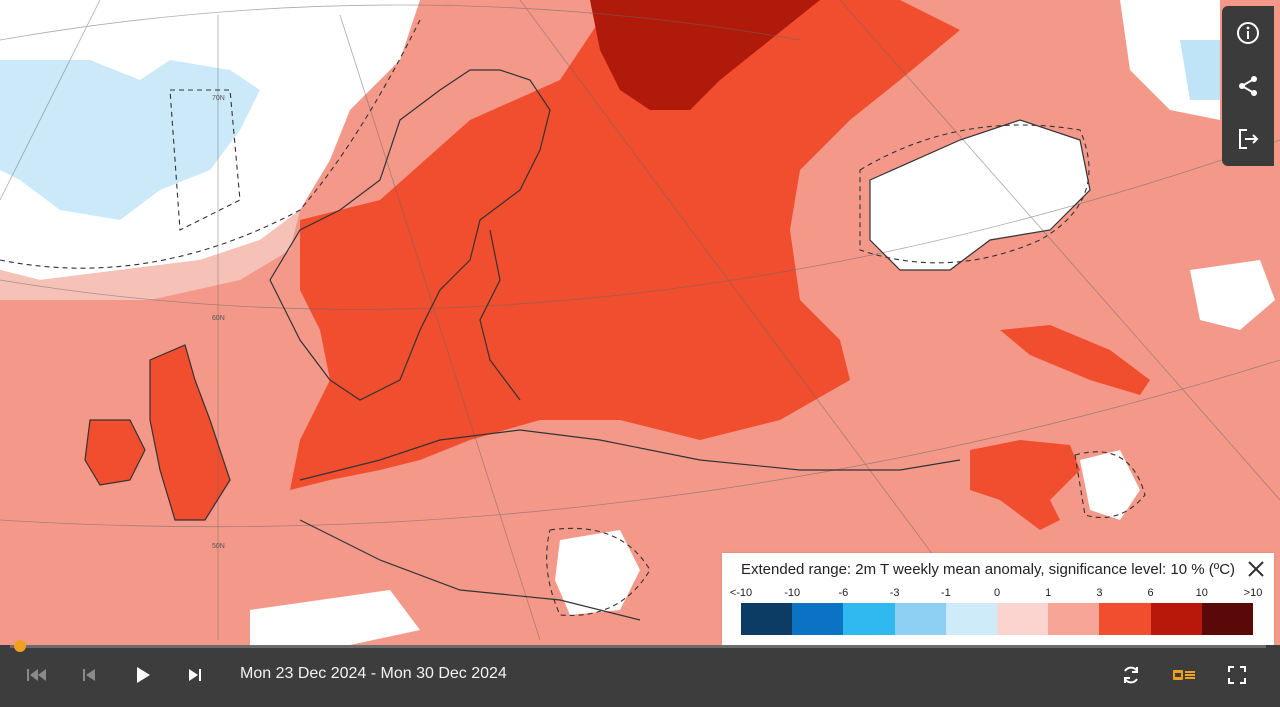  What do you see at coordinates (1201, 593) in the screenshot?
I see `legend-tick-label: 10` at bounding box center [1201, 593].